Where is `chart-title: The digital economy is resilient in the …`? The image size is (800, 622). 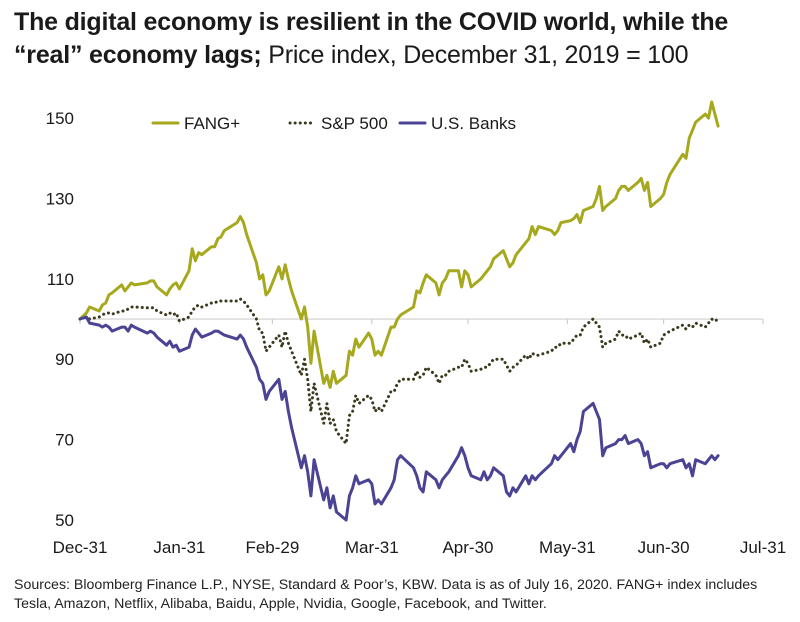
chart-title: The digital economy is resilient in the … is located at coordinates (404, 39).